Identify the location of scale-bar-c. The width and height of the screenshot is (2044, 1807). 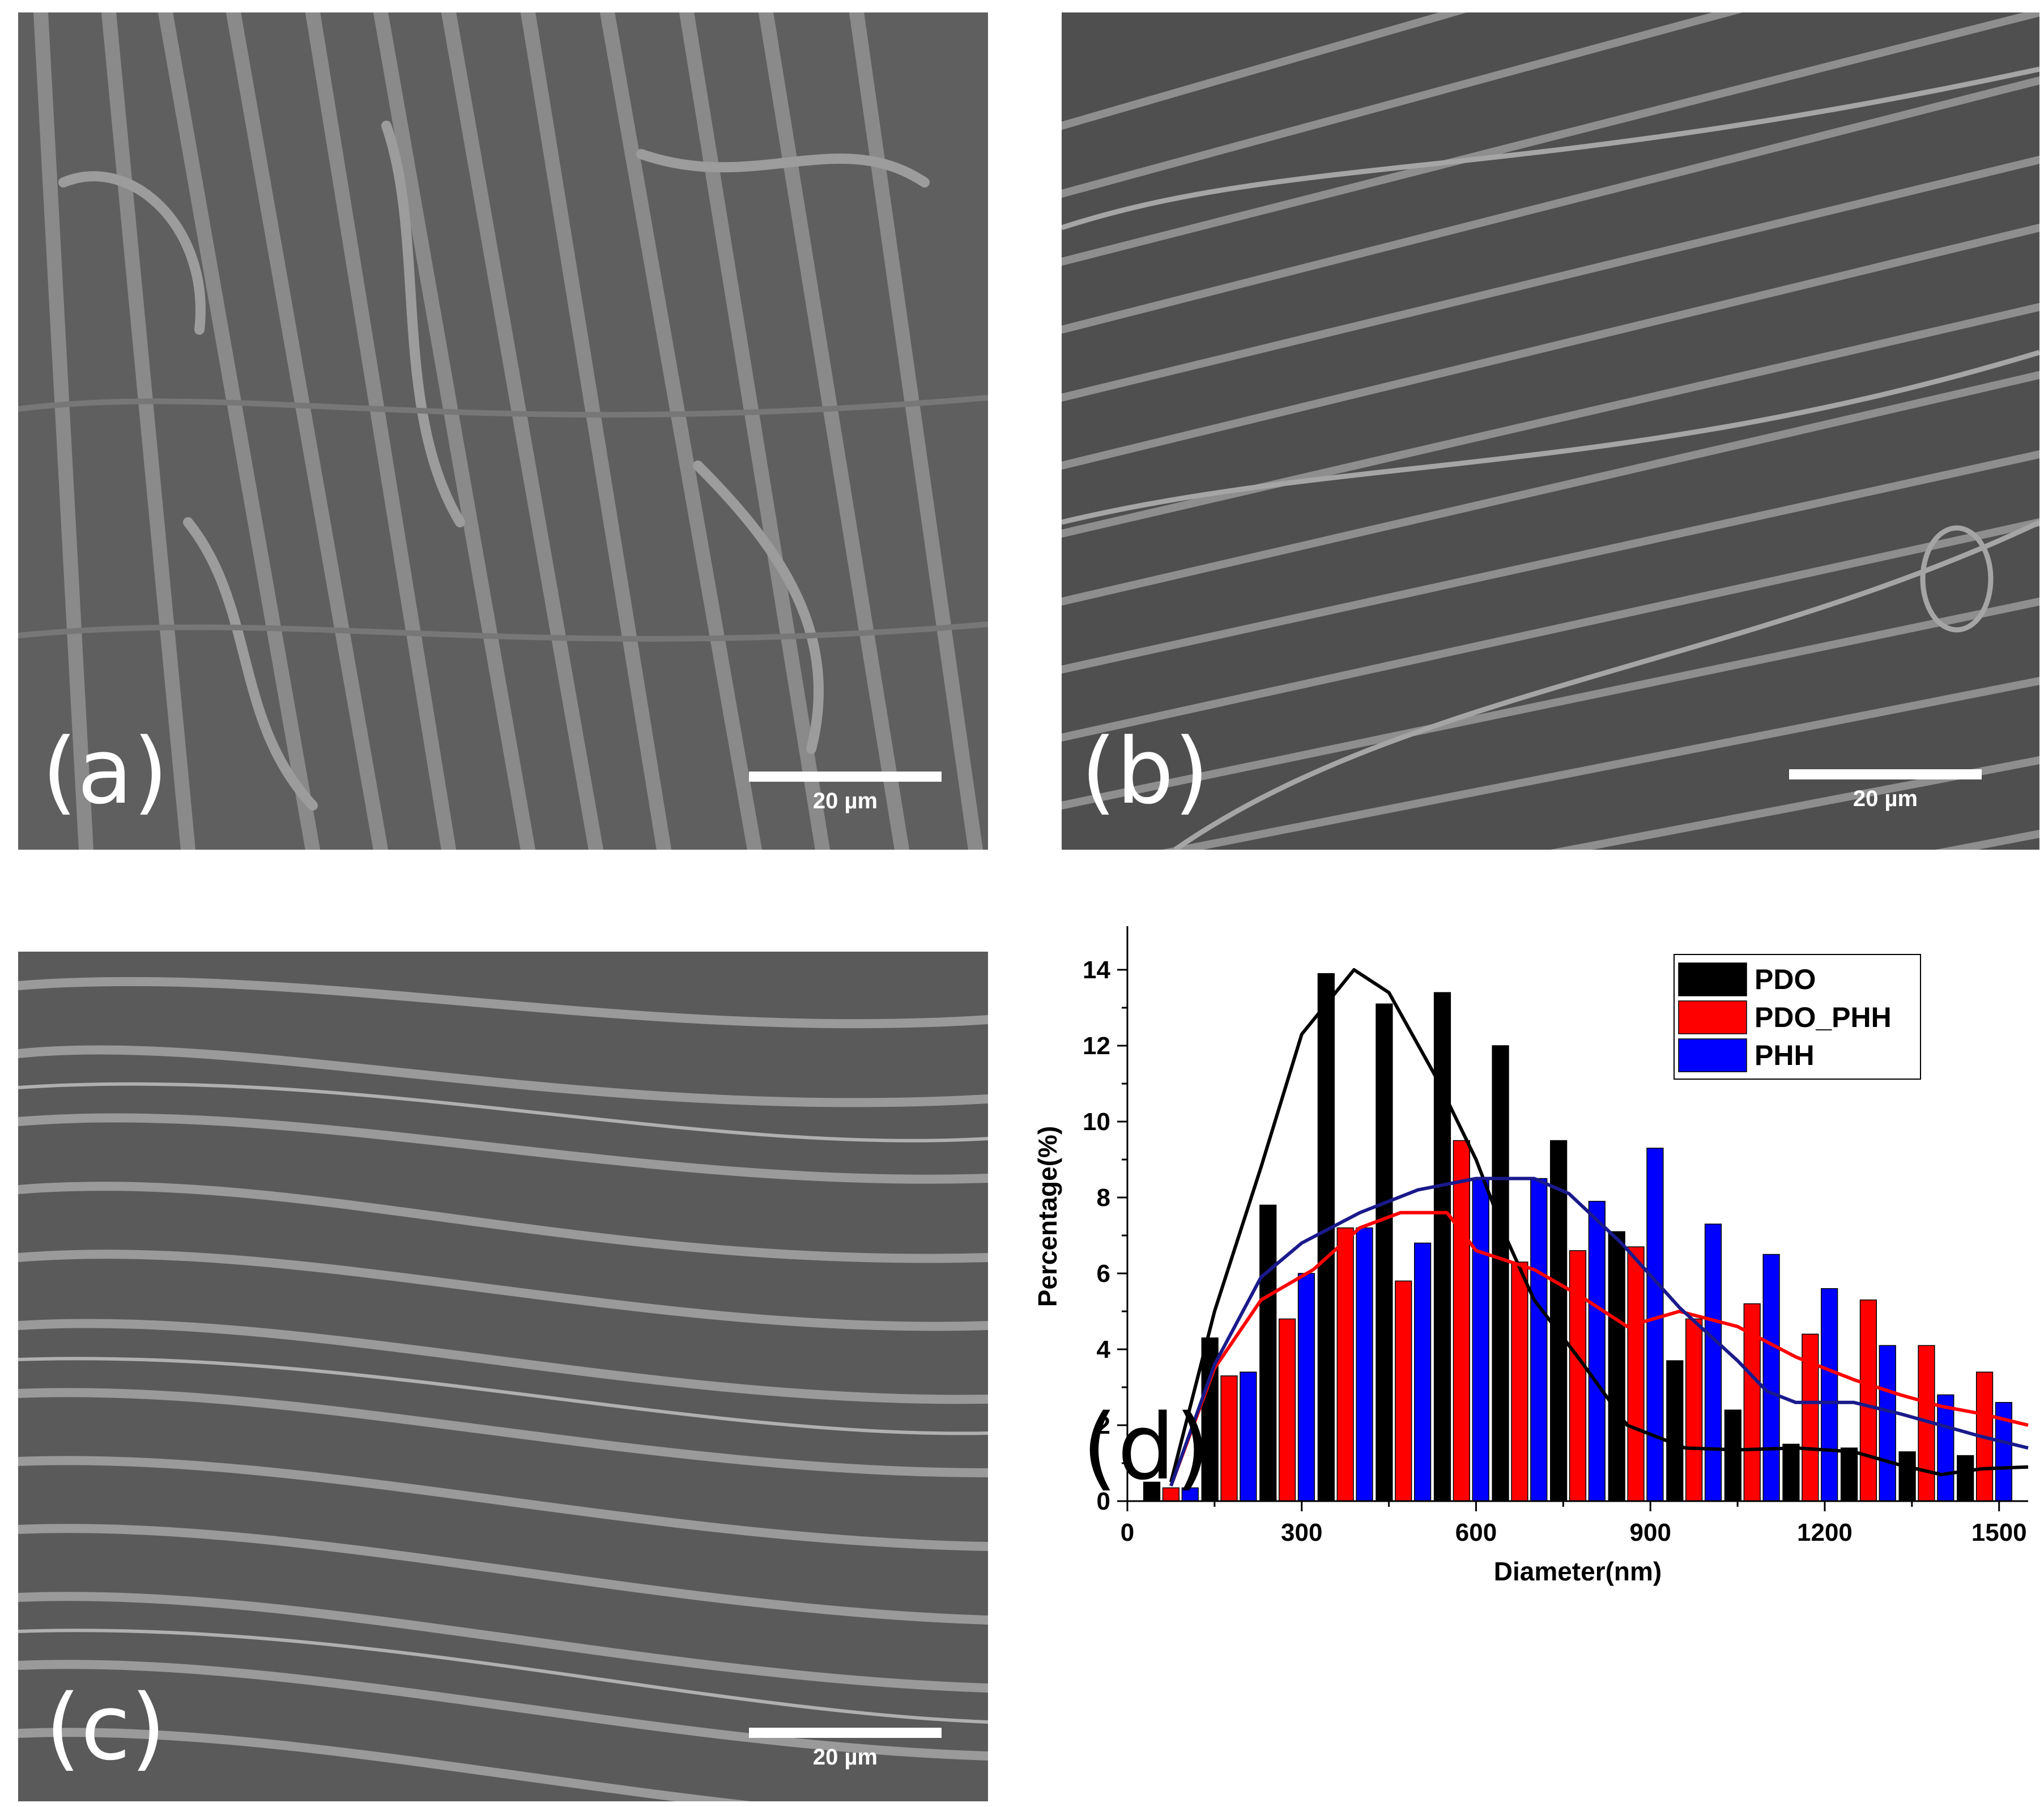
(845, 1733).